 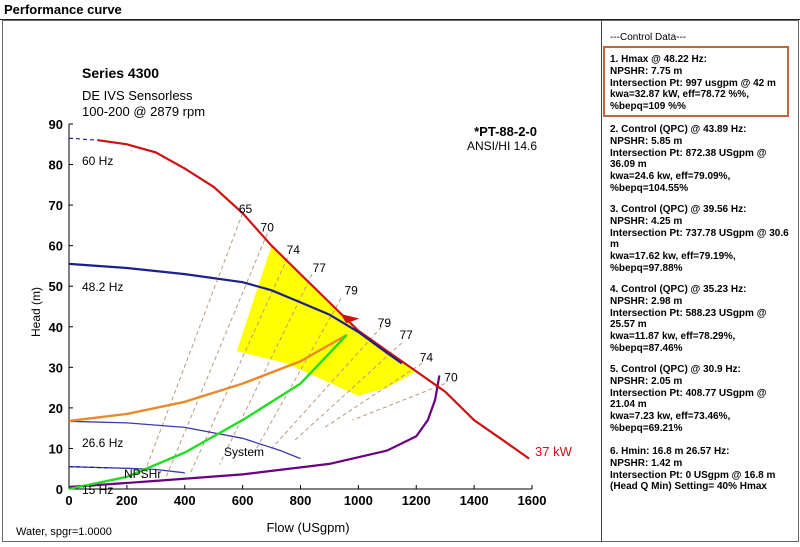 What do you see at coordinates (688, 487) in the screenshot?
I see `control-data-line: (Head Q Min) Setting= 40% Hmax` at bounding box center [688, 487].